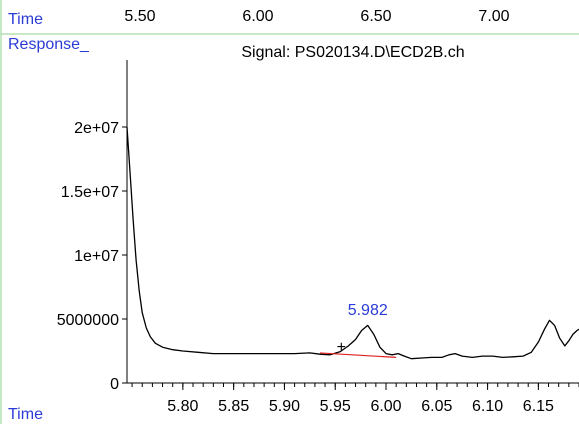 The height and width of the screenshot is (424, 579). Describe the element at coordinates (358, 355) in the screenshot. I see `integration-baseline` at that location.